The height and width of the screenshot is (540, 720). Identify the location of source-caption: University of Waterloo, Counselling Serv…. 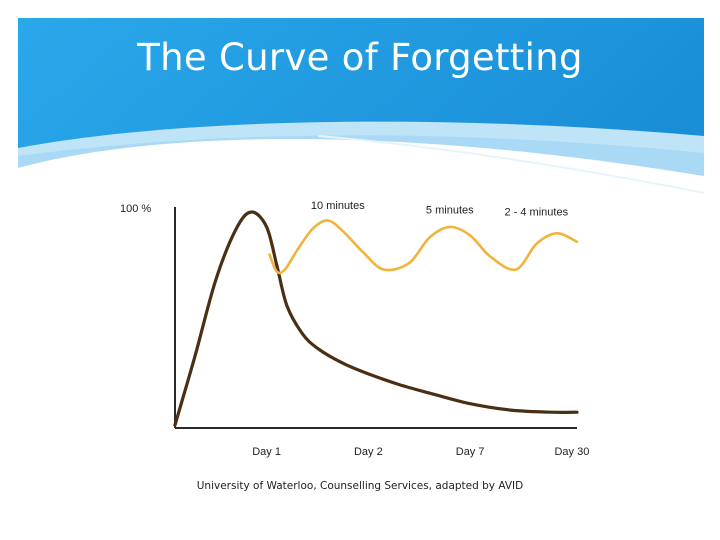
(360, 486).